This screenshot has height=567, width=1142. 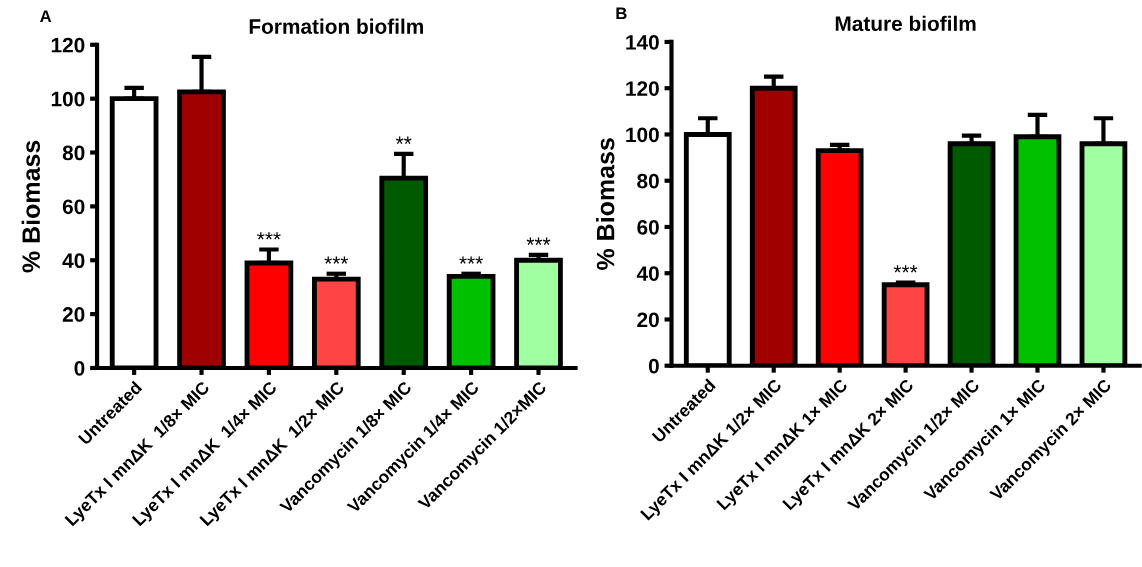 I want to click on text: A, so click(x=46, y=16).